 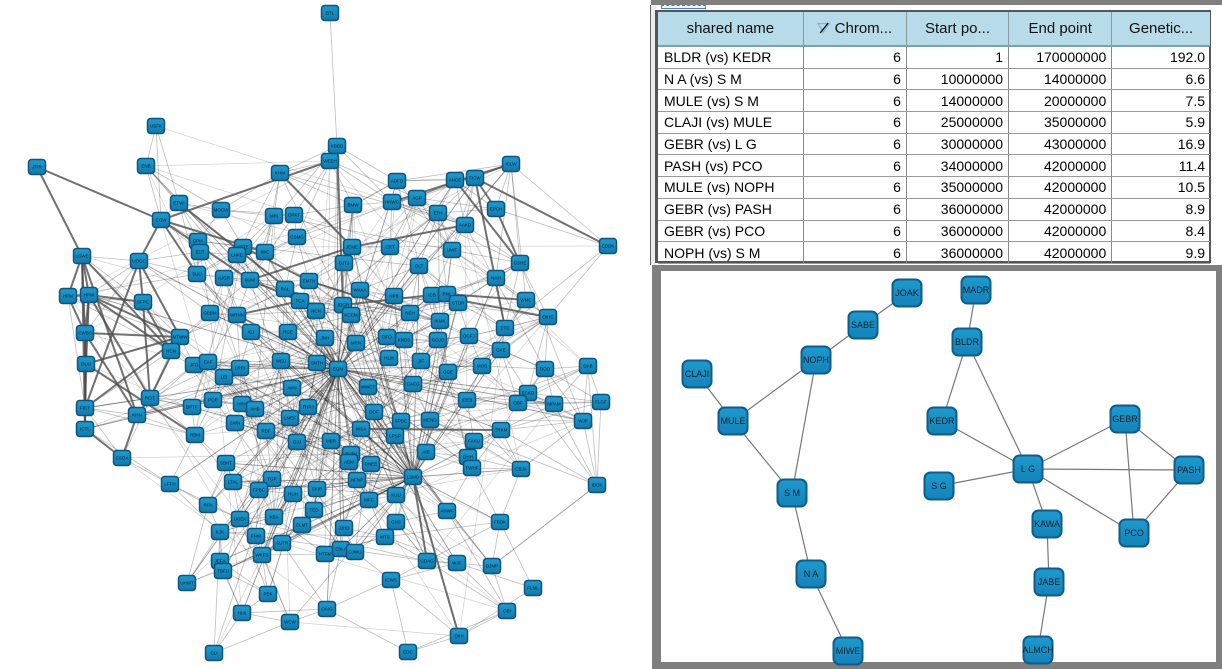 What do you see at coordinates (401, 421) in the screenshot?
I see `svg-text: SPBC` at bounding box center [401, 421].